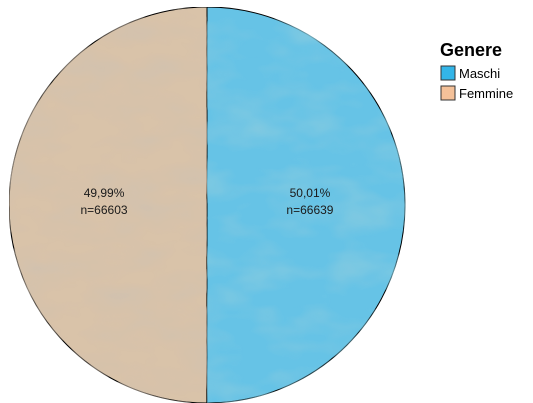 The width and height of the screenshot is (533, 403). I want to click on legend-swatch-femmine, so click(448, 93).